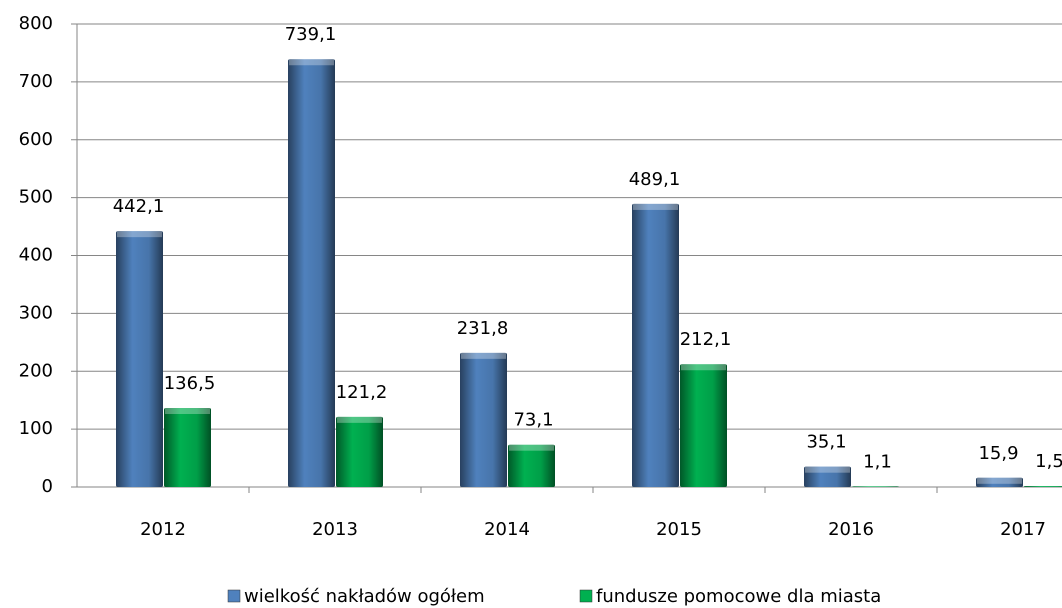 Image resolution: width=1062 pixels, height=608 pixels. What do you see at coordinates (851, 529) in the screenshot?
I see `x-tick-label: 2016` at bounding box center [851, 529].